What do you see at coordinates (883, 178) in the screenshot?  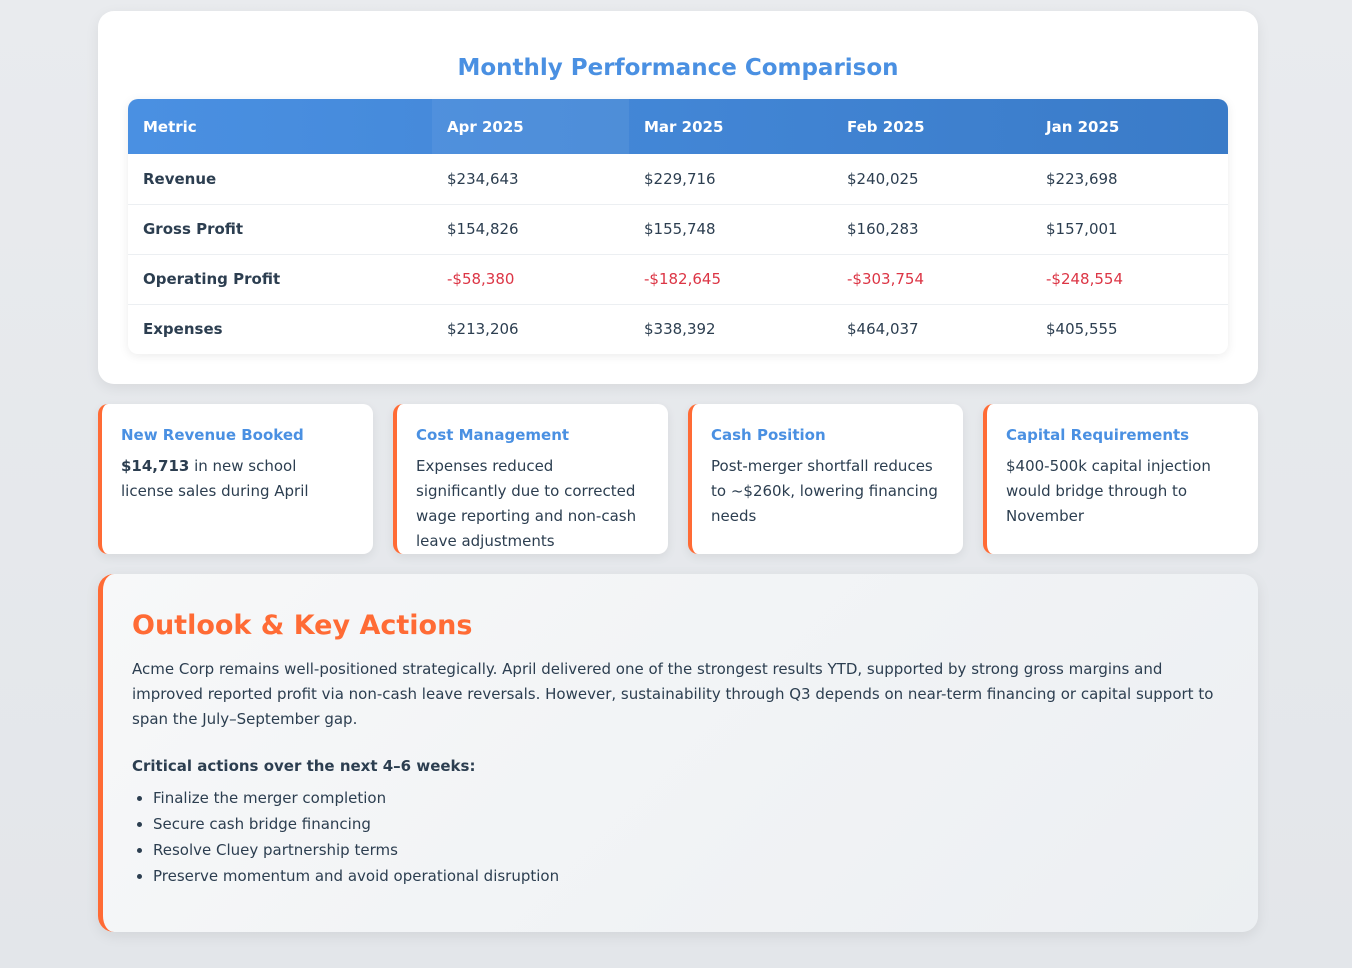 I see `table-cell: $240,025` at bounding box center [883, 178].